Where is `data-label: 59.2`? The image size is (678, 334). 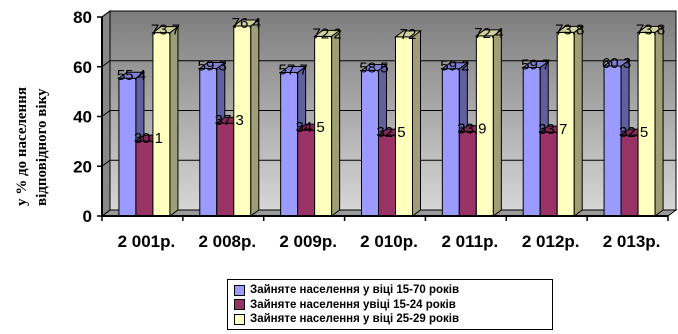 data-label: 59.2 is located at coordinates (454, 66).